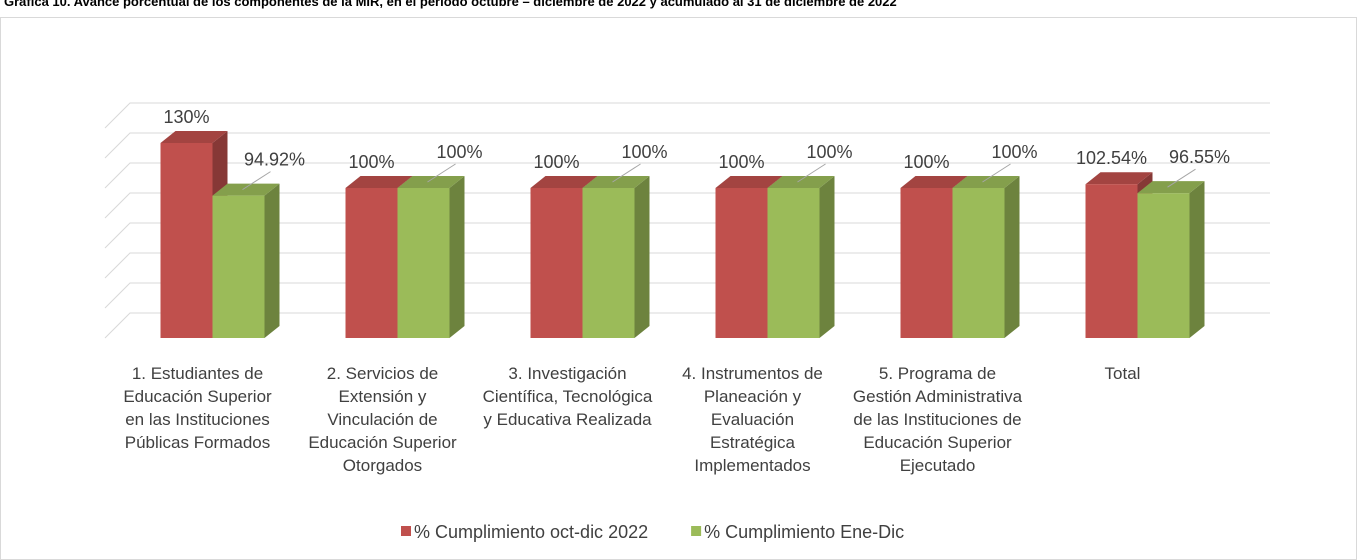 This screenshot has width=1357, height=560. I want to click on data-label: 130%, so click(186, 117).